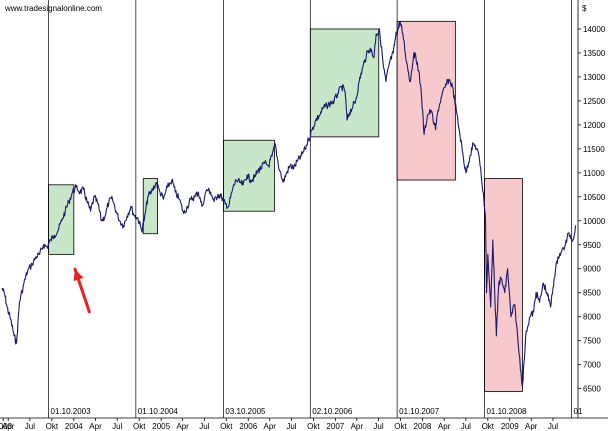  What do you see at coordinates (584, 8) in the screenshot?
I see `y-unit-label: $` at bounding box center [584, 8].